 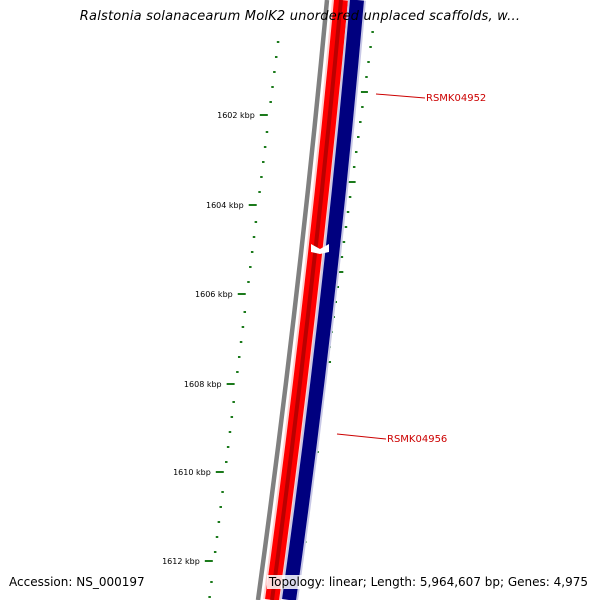 What do you see at coordinates (320, 249) in the screenshot?
I see `gene-boundary-marker` at bounding box center [320, 249].